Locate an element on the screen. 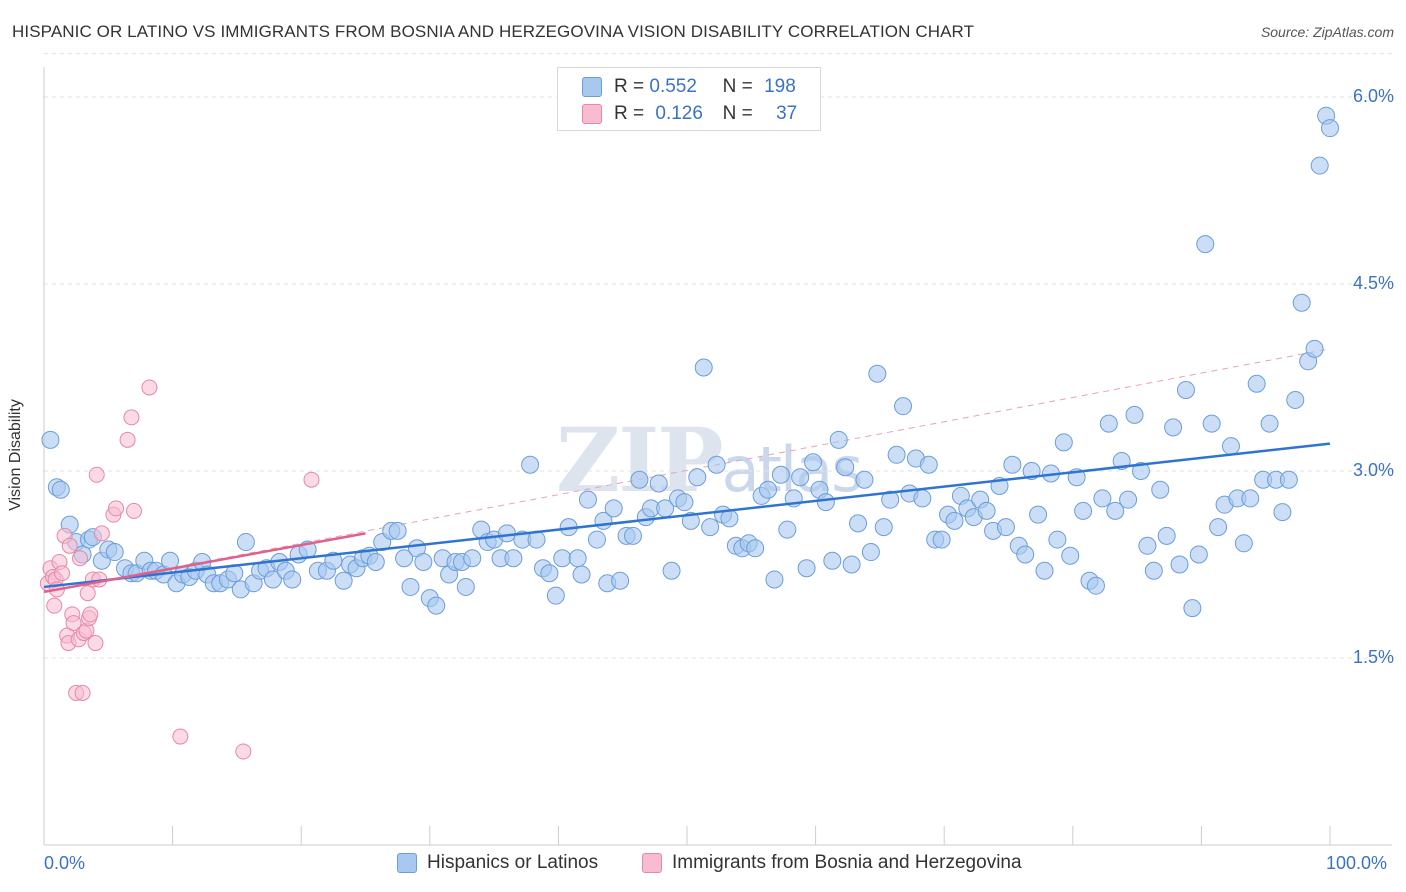  r-value: 0.552 is located at coordinates (673, 86).